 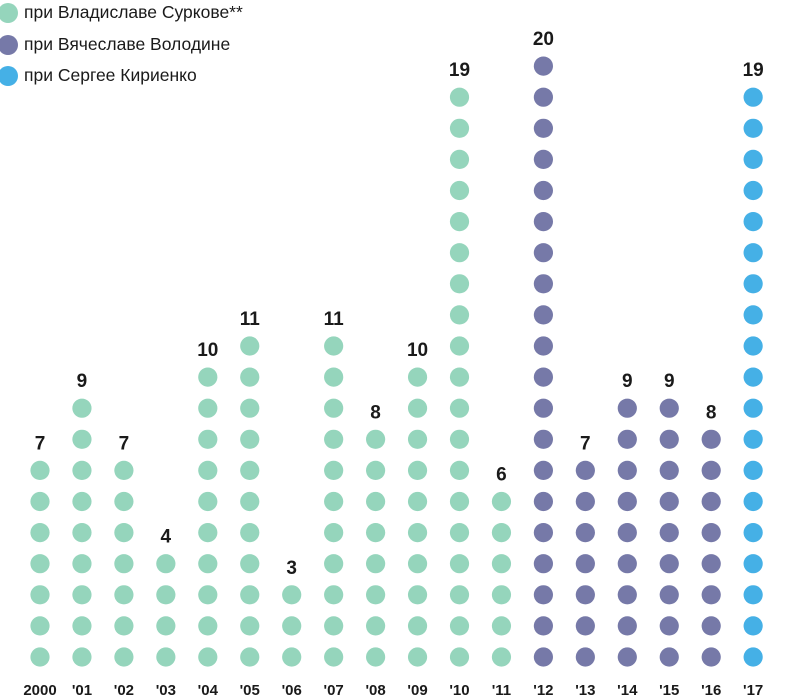 I want to click on value-label: 20, so click(x=543, y=39).